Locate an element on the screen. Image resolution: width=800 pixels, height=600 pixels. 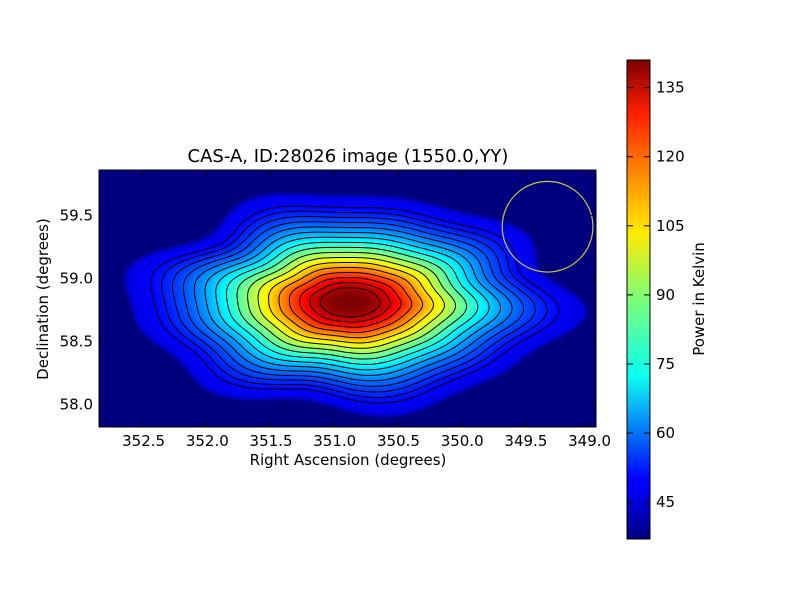
x-axis-label: Right Ascension (degrees) is located at coordinates (348, 460).